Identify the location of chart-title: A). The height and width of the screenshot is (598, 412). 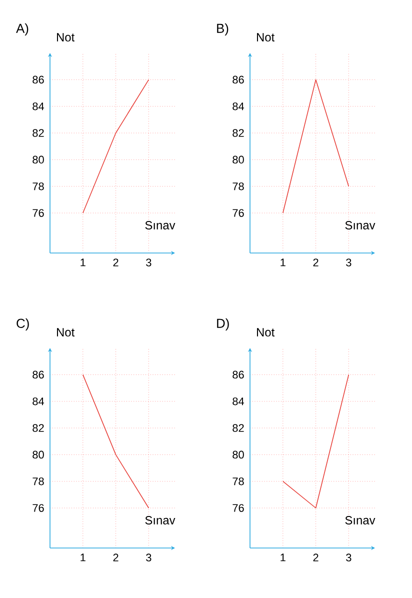
(22, 29).